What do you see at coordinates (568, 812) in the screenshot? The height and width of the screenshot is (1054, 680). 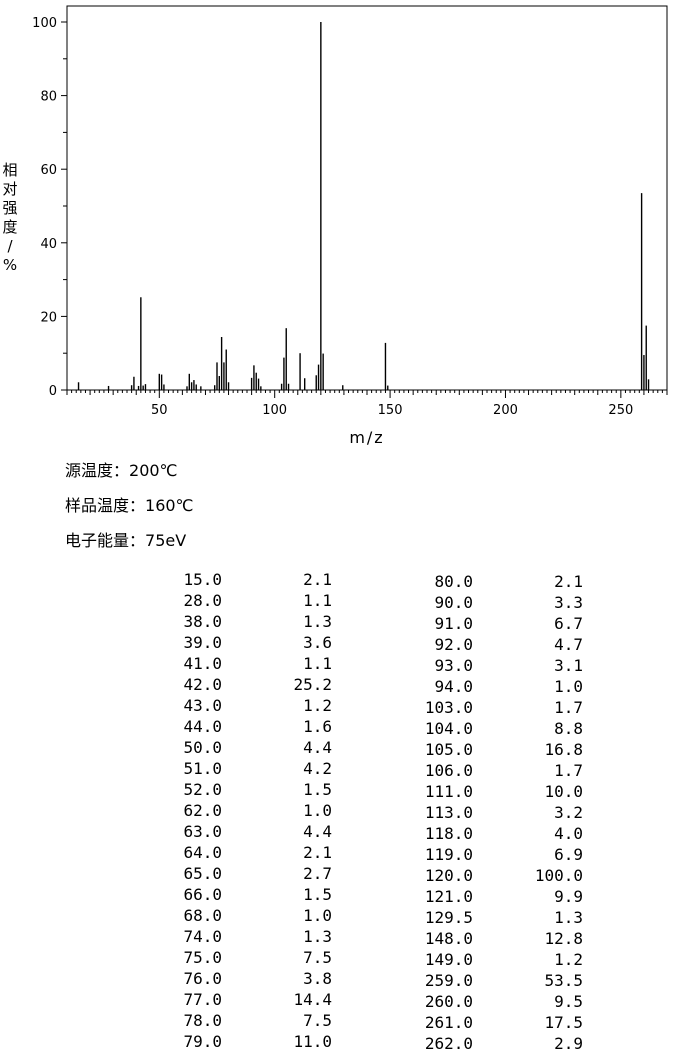 I see `abundance-value: 3.2` at bounding box center [568, 812].